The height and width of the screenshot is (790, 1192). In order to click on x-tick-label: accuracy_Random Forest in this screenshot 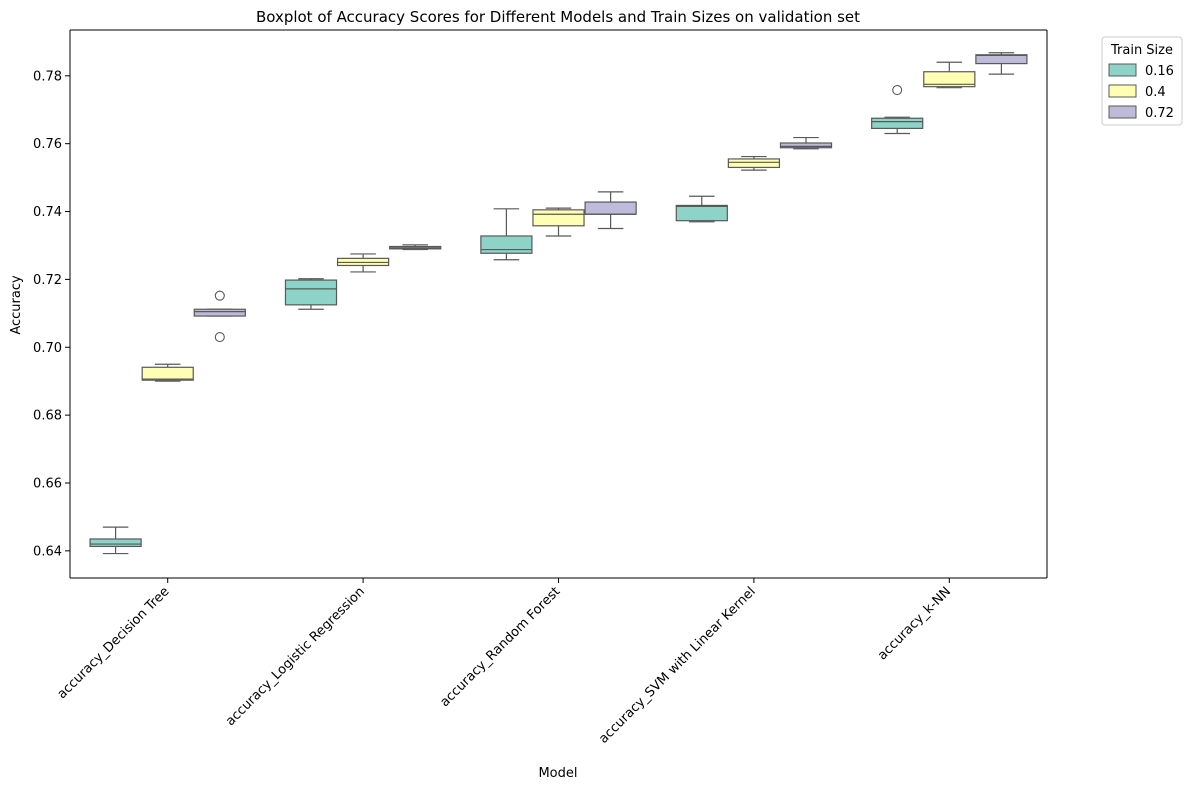, I will do `click(500, 647)`.